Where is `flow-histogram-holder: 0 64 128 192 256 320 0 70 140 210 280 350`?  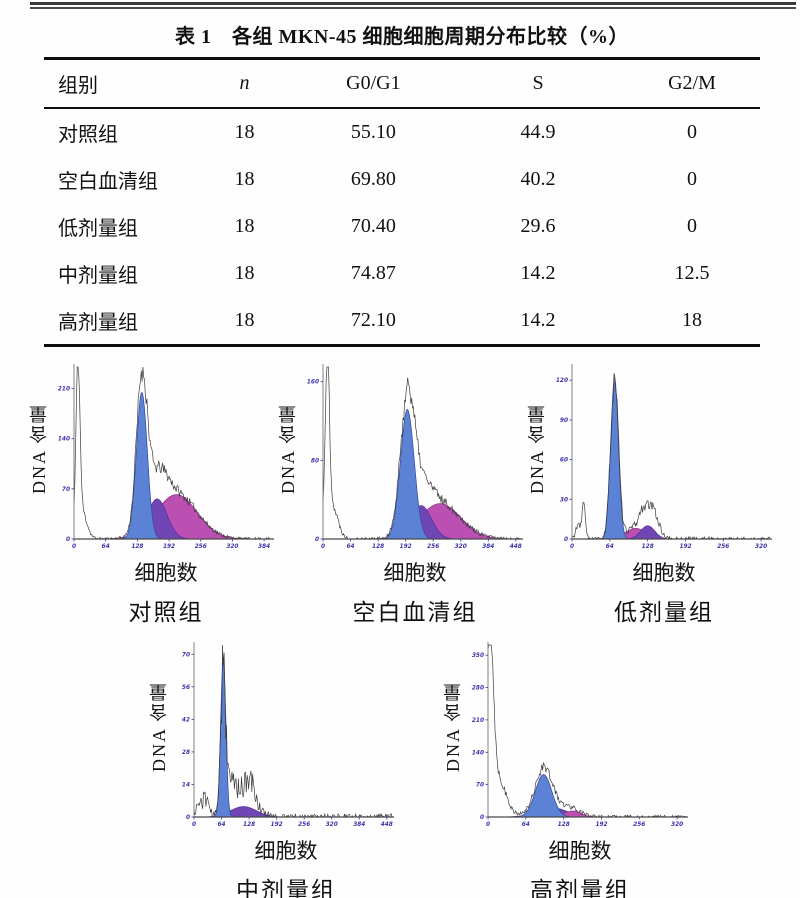
flow-histogram-holder: 0 64 128 192 256 320 0 70 140 210 280 350 is located at coordinates (577, 738).